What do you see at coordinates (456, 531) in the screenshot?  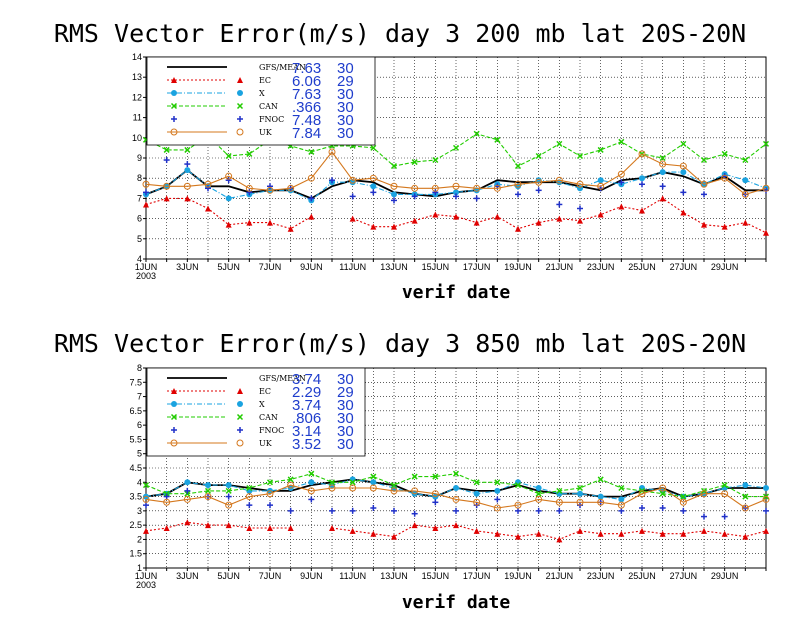 I see `series-ec` at bounding box center [456, 531].